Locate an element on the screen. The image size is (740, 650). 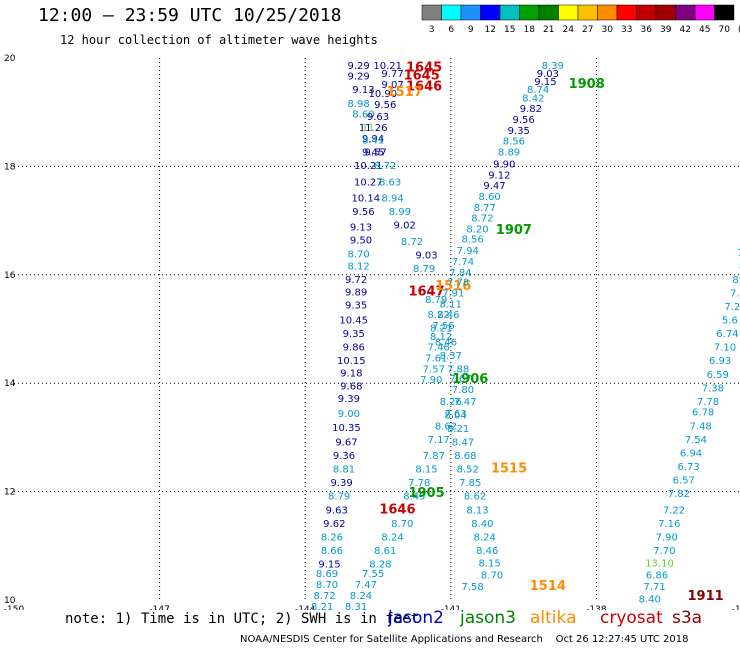
wave-height-label: 8.56 is located at coordinates (473, 239).